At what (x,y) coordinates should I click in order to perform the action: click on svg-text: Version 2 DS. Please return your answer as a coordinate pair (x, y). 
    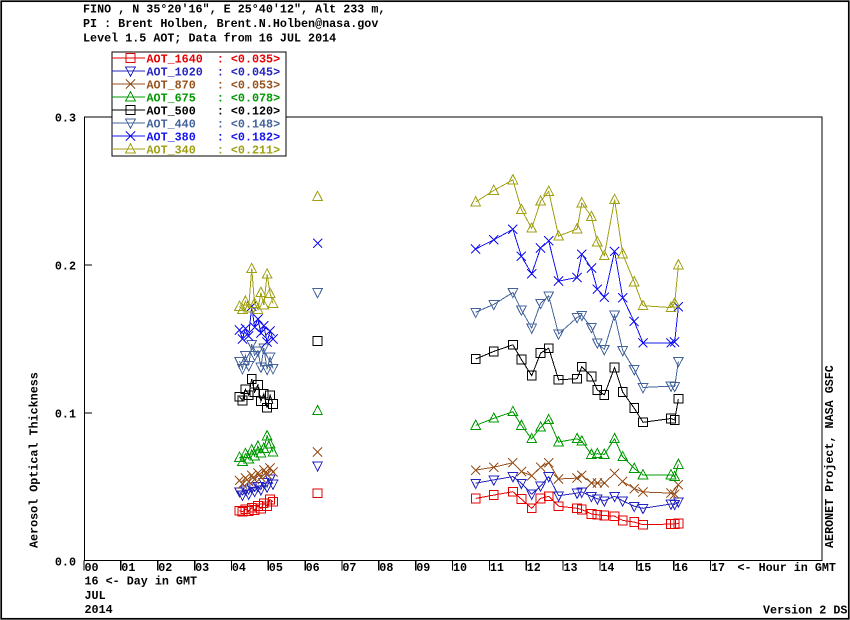
    Looking at the image, I should click on (805, 611).